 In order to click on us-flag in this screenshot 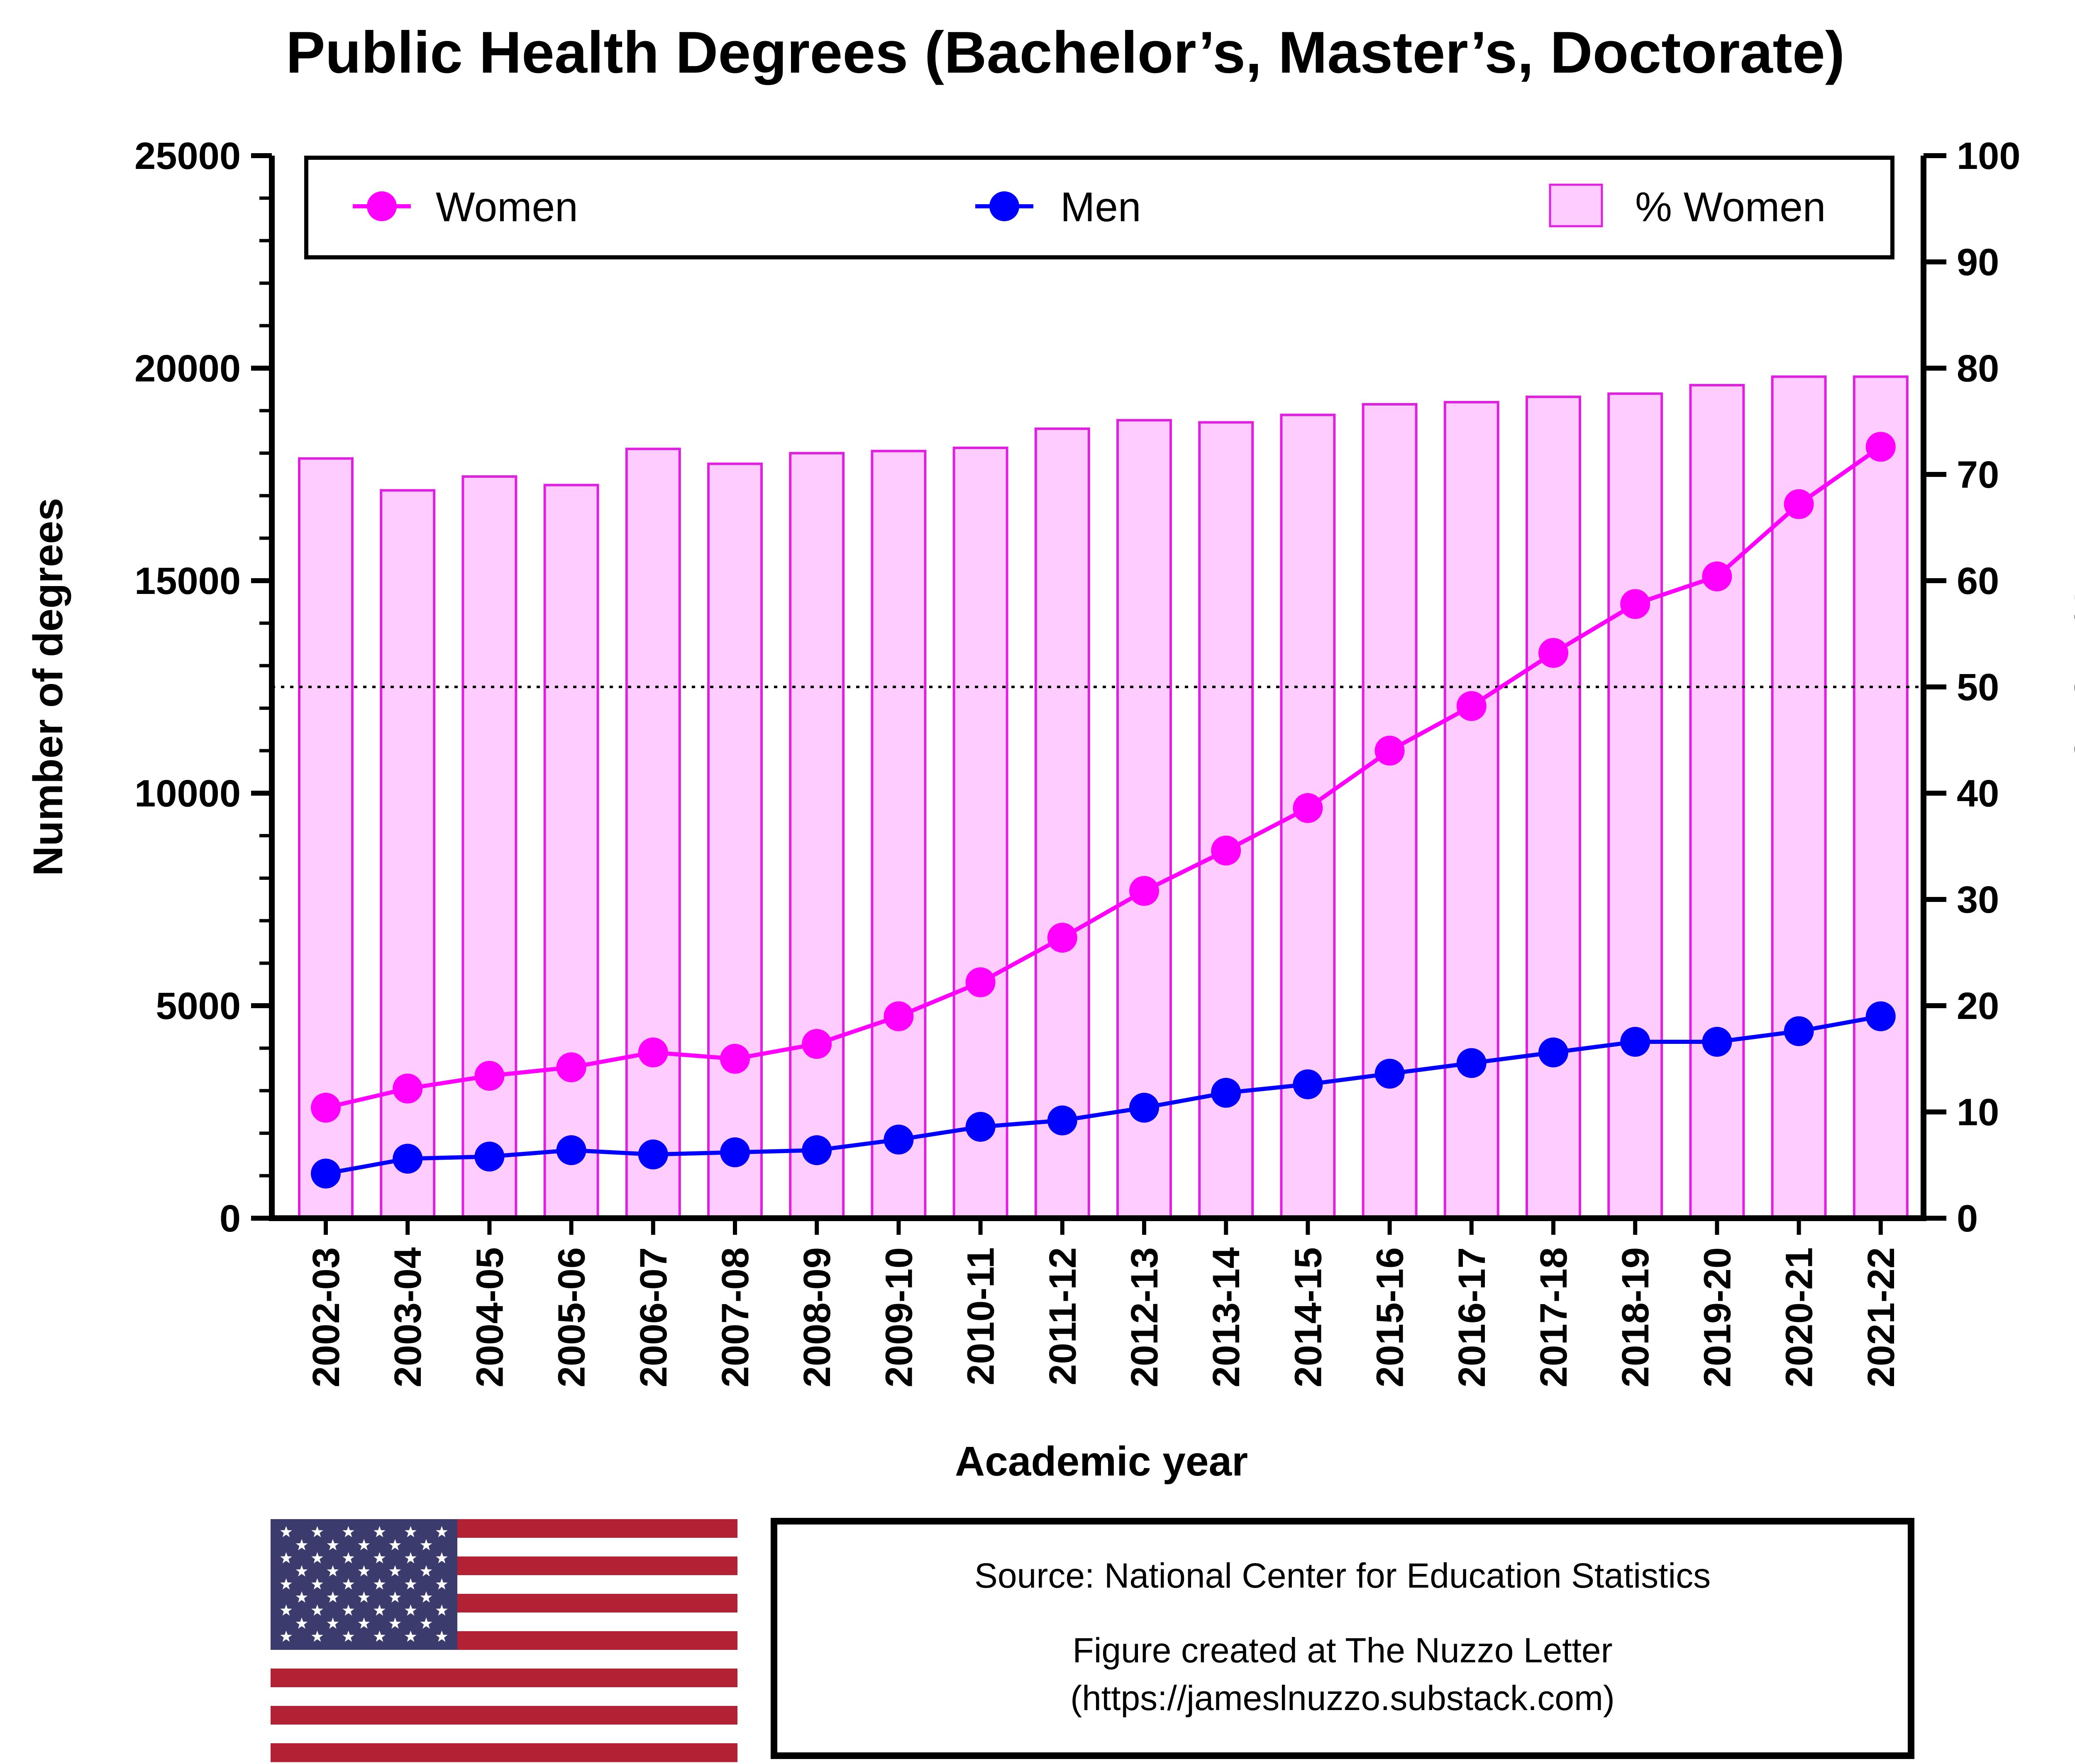, I will do `click(504, 1640)`.